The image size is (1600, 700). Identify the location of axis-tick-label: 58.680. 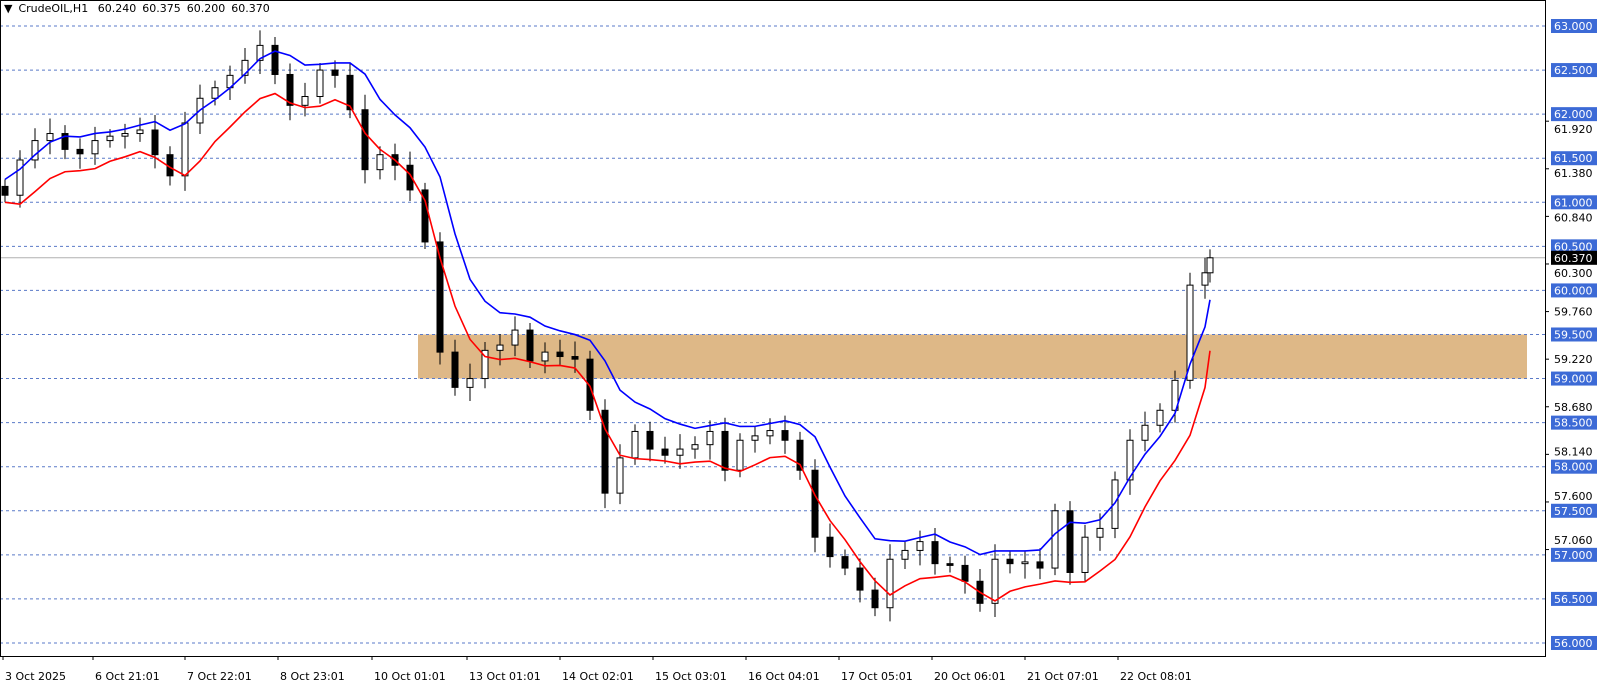
(1573, 407).